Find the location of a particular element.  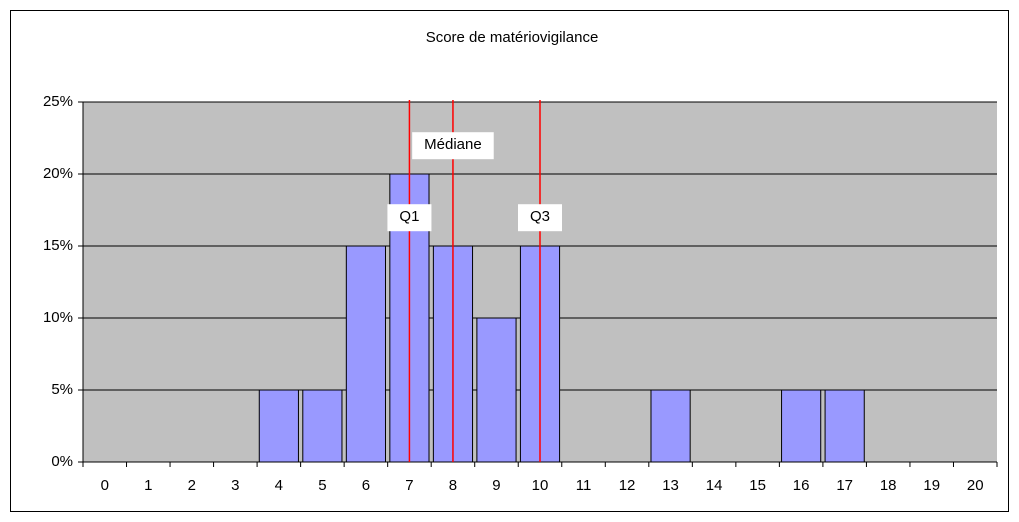

annotation-label: Q3 is located at coordinates (540, 216).